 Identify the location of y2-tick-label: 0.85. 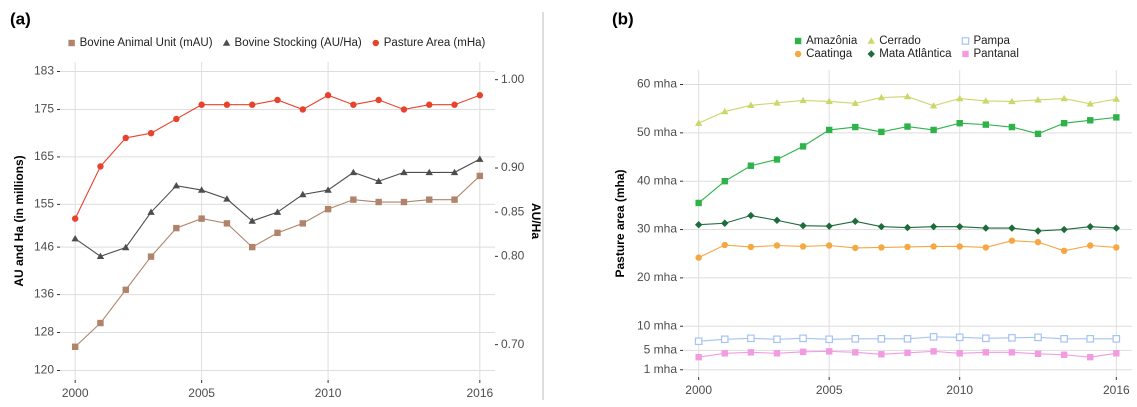
(513, 211).